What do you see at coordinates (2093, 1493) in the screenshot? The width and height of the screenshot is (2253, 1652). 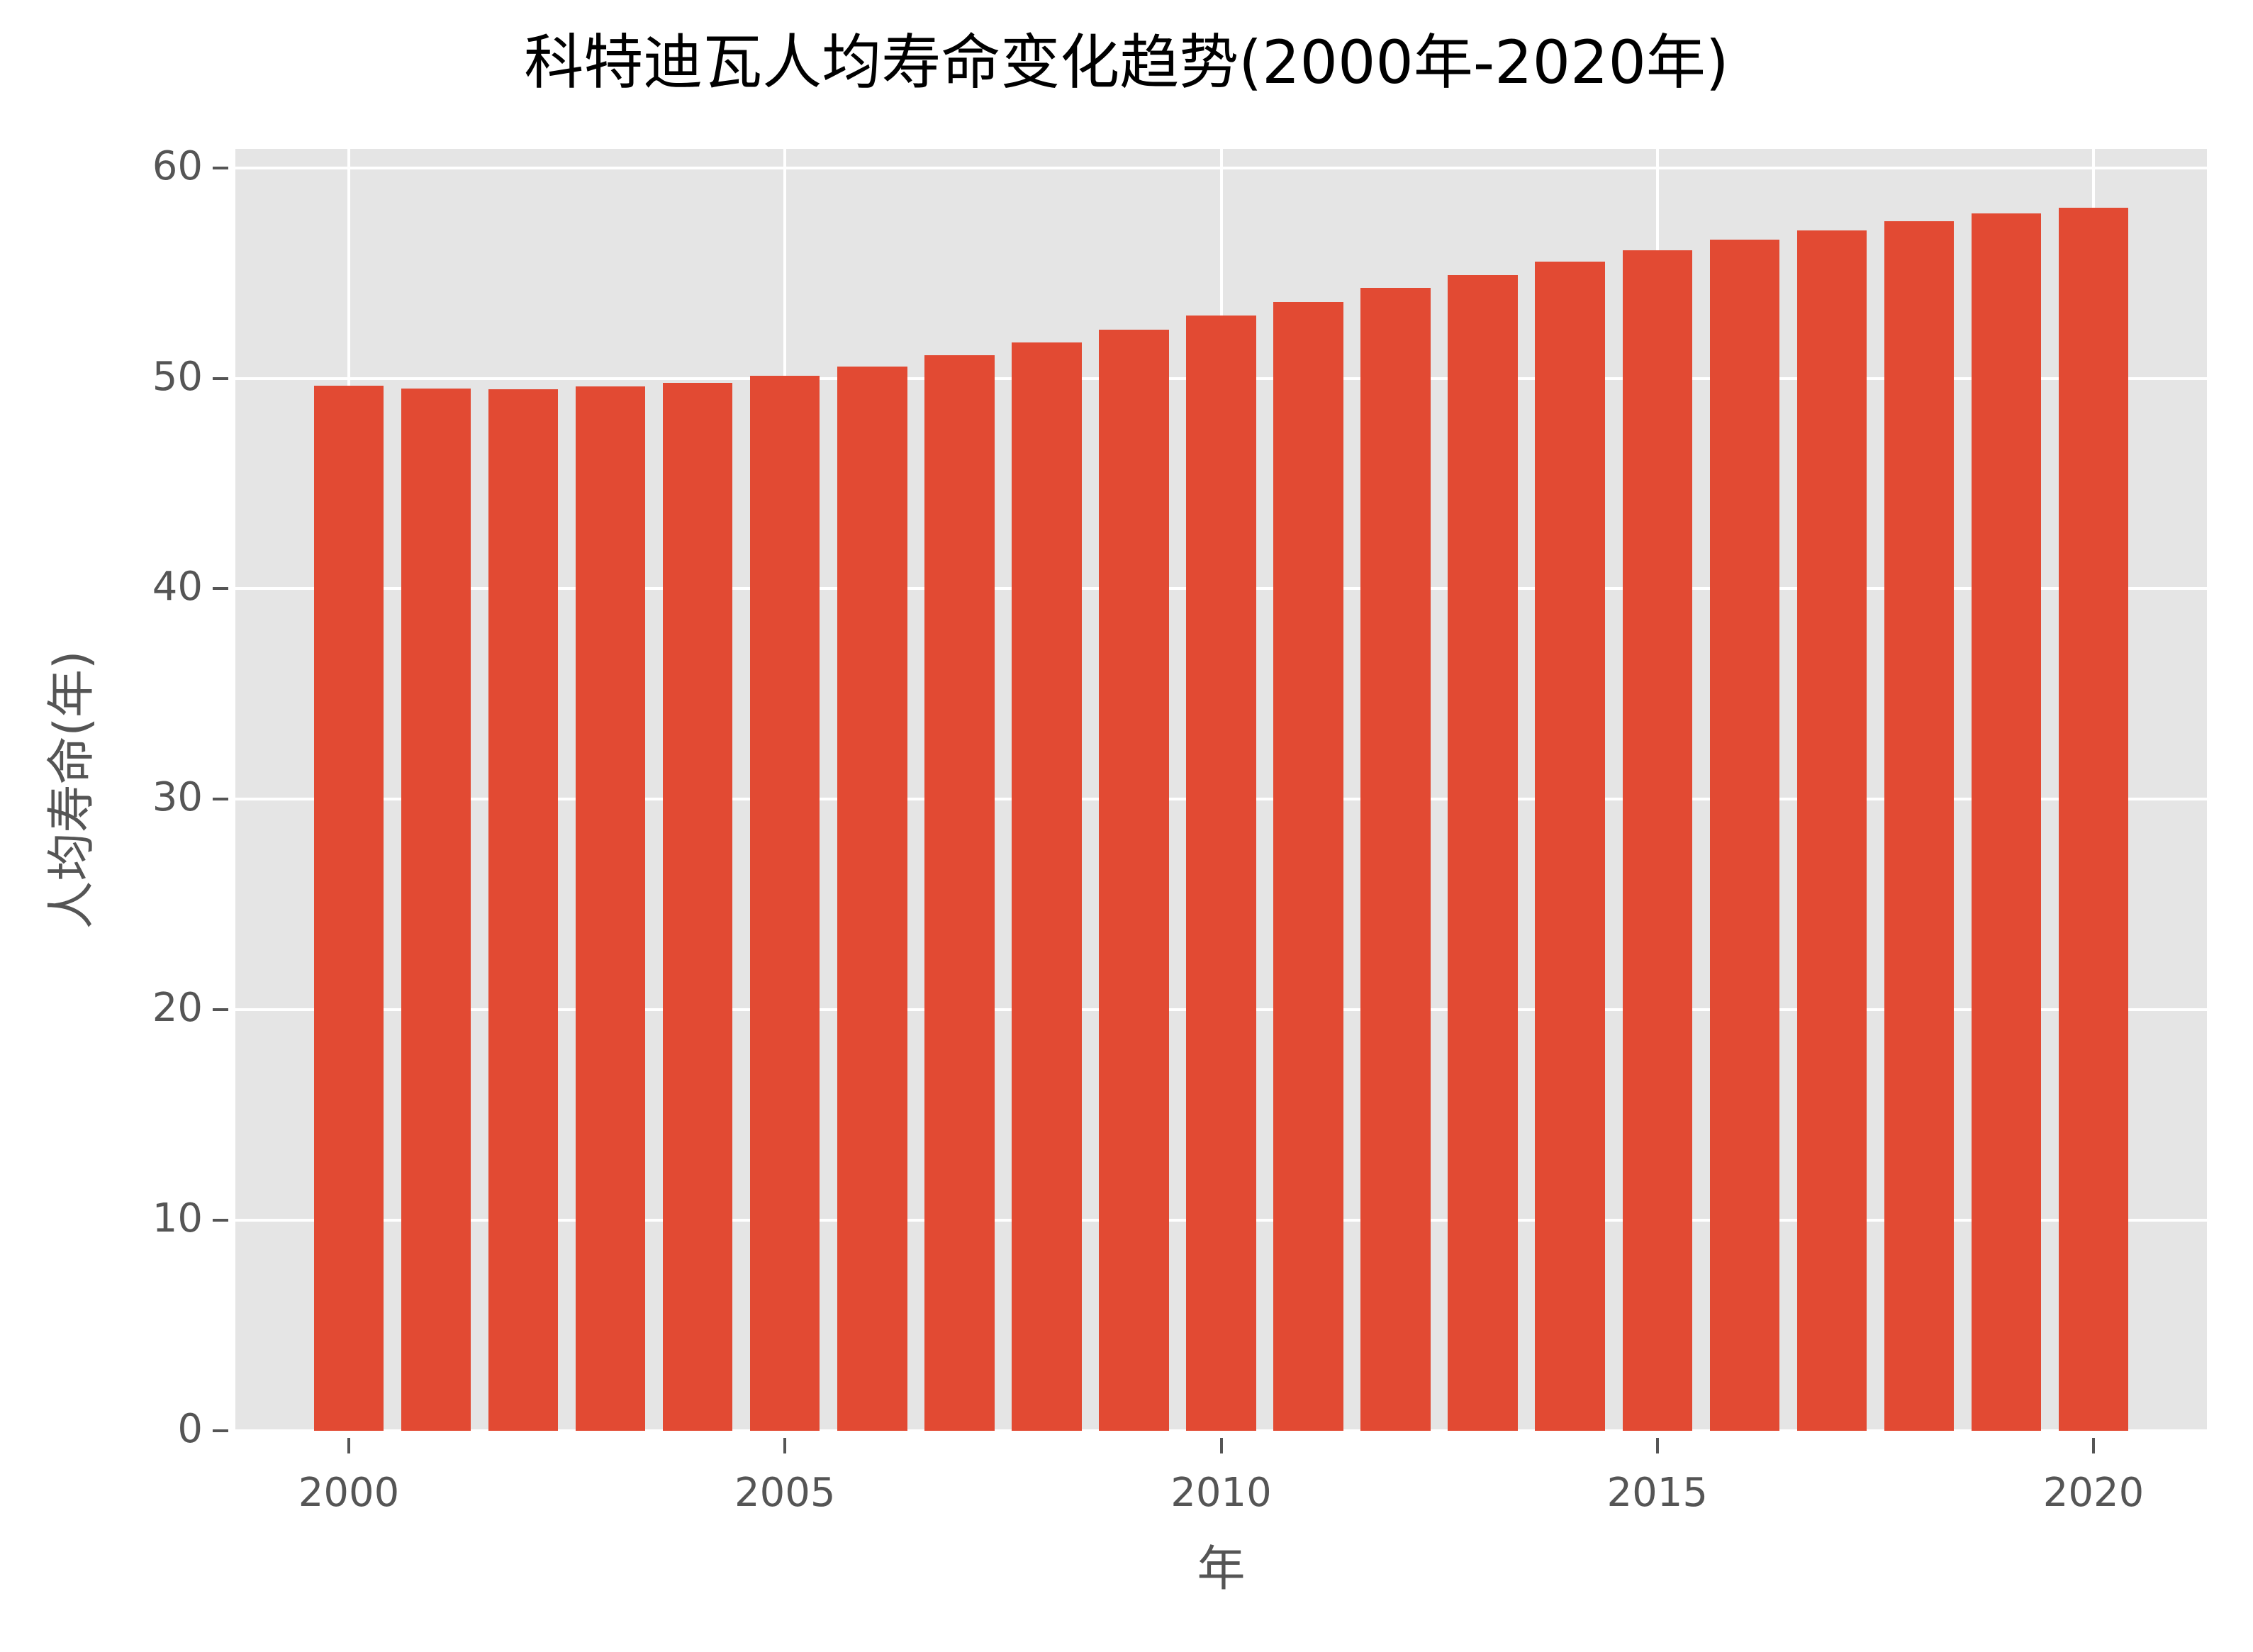 I see `x-tick-label: 2020` at bounding box center [2093, 1493].